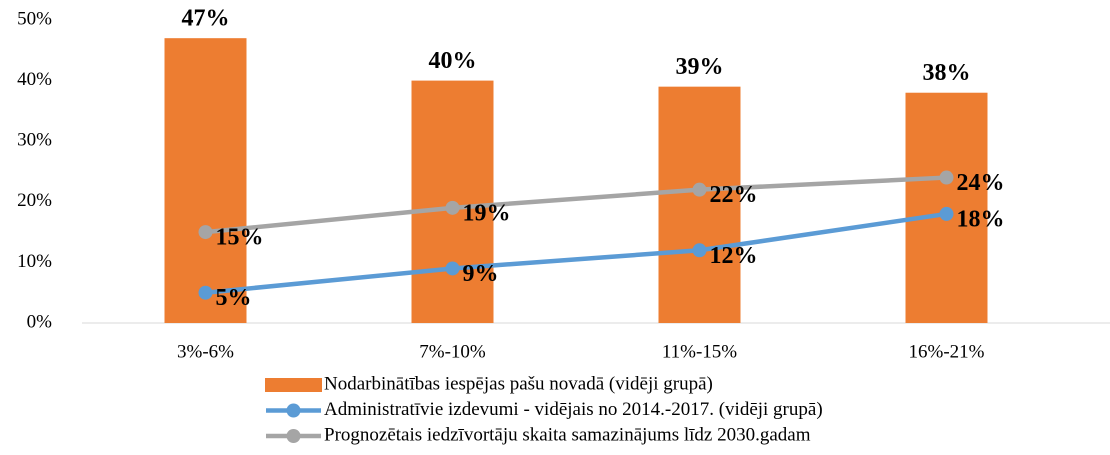 The height and width of the screenshot is (455, 1110). What do you see at coordinates (700, 67) in the screenshot?
I see `data-label: 39%` at bounding box center [700, 67].